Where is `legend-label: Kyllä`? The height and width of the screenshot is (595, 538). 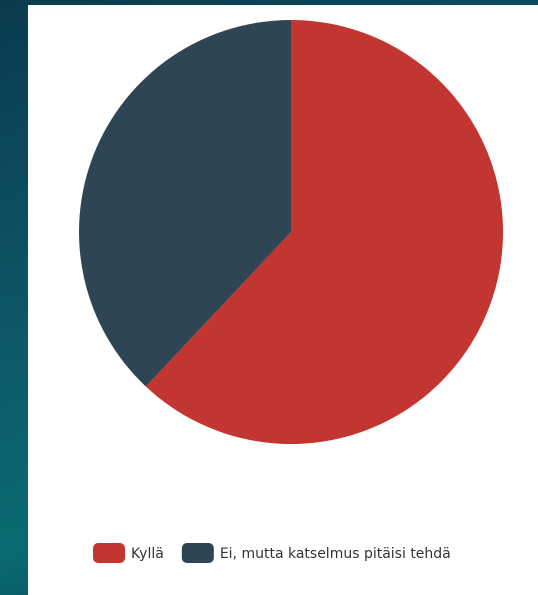 legend-label: Kyllä is located at coordinates (147, 554).